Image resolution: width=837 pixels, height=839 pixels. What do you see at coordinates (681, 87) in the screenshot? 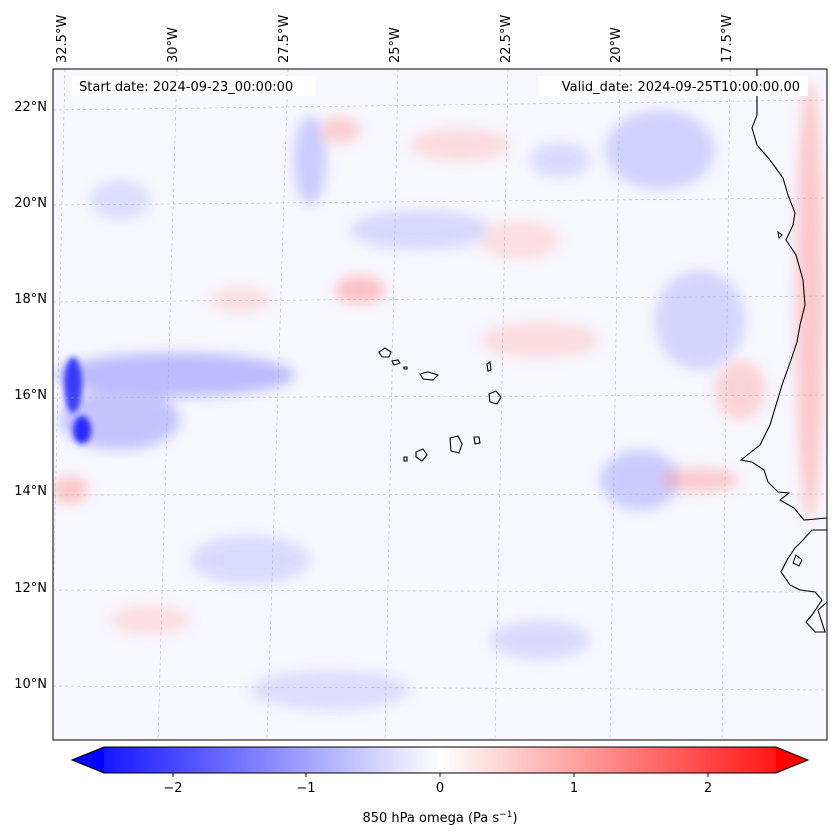
I see `valid-date-text: Valid_date: 2024-09-25T10:00:00.00` at bounding box center [681, 87].